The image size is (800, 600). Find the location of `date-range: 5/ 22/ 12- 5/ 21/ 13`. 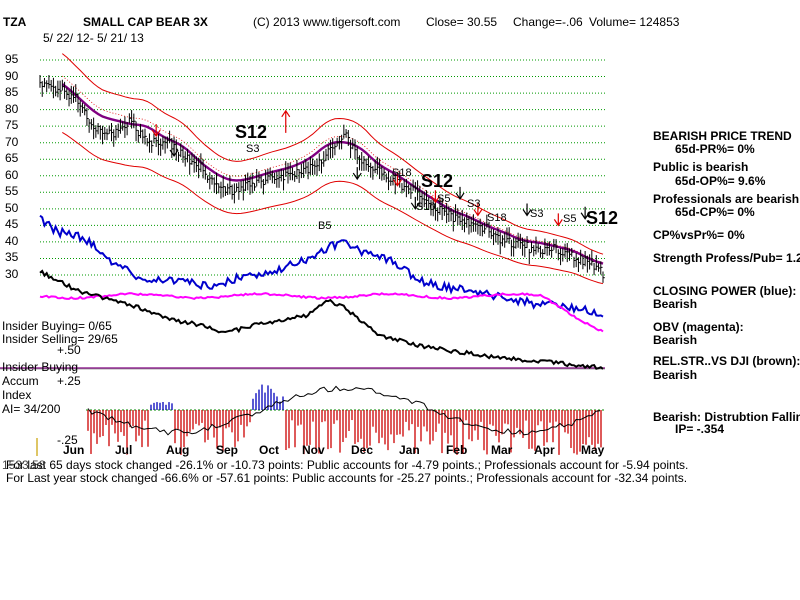

date-range: 5/ 22/ 12- 5/ 21/ 13 is located at coordinates (93, 38).